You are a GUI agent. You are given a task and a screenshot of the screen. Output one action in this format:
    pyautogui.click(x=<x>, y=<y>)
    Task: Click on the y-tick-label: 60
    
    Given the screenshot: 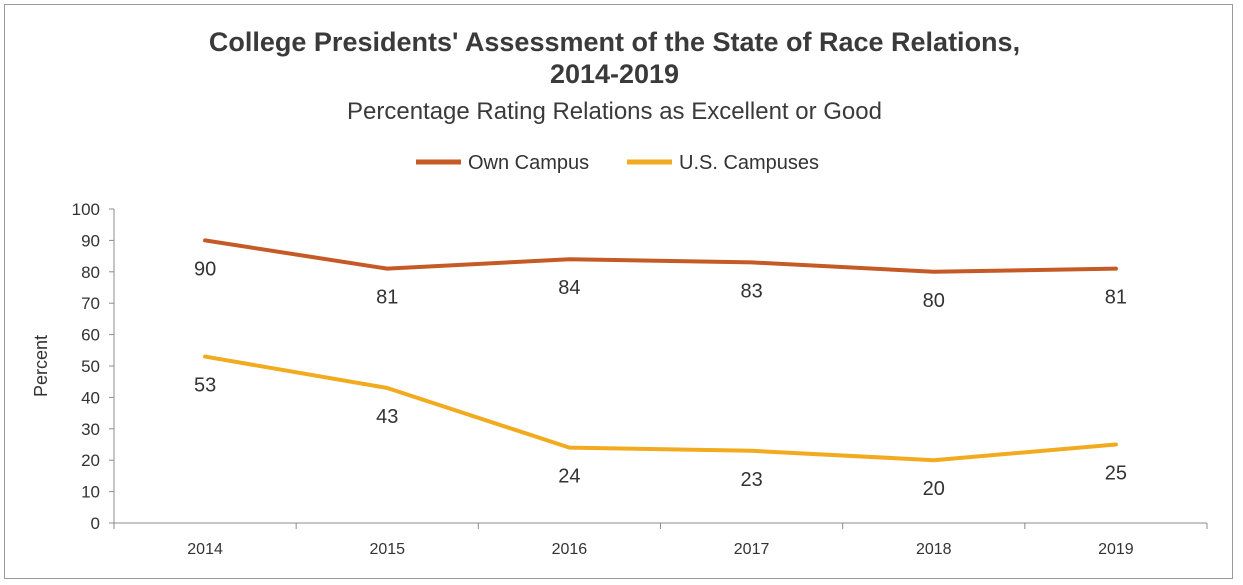 What is the action you would take?
    pyautogui.click(x=90, y=335)
    